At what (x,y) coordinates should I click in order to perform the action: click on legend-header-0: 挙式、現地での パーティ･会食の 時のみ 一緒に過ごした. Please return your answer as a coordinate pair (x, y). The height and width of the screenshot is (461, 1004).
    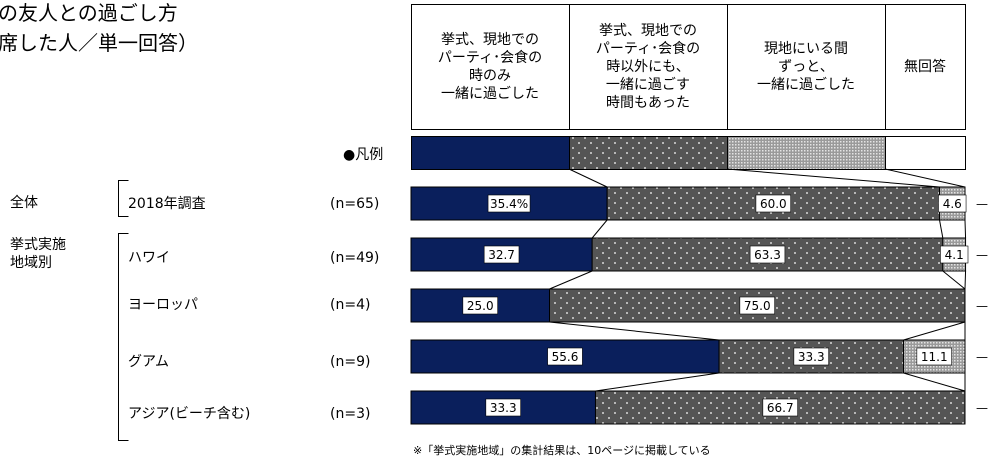
    Looking at the image, I should click on (490, 66).